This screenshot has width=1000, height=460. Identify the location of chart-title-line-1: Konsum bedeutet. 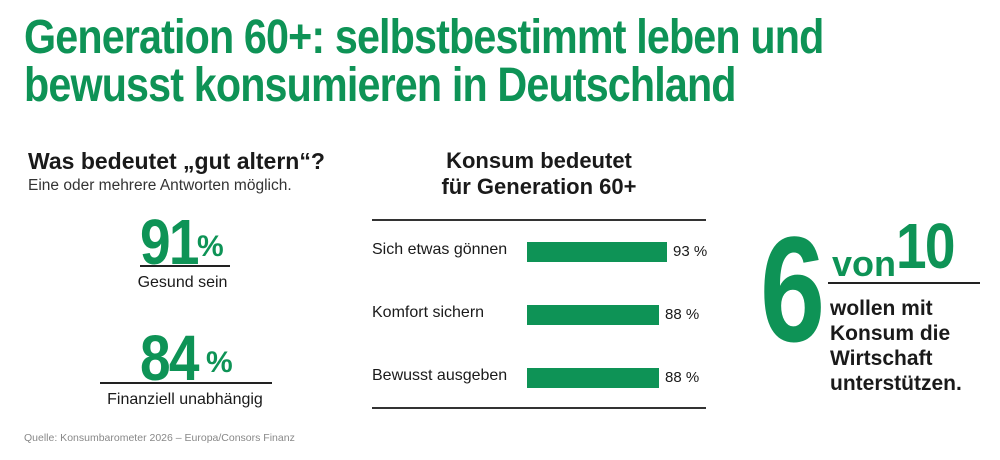
(539, 160).